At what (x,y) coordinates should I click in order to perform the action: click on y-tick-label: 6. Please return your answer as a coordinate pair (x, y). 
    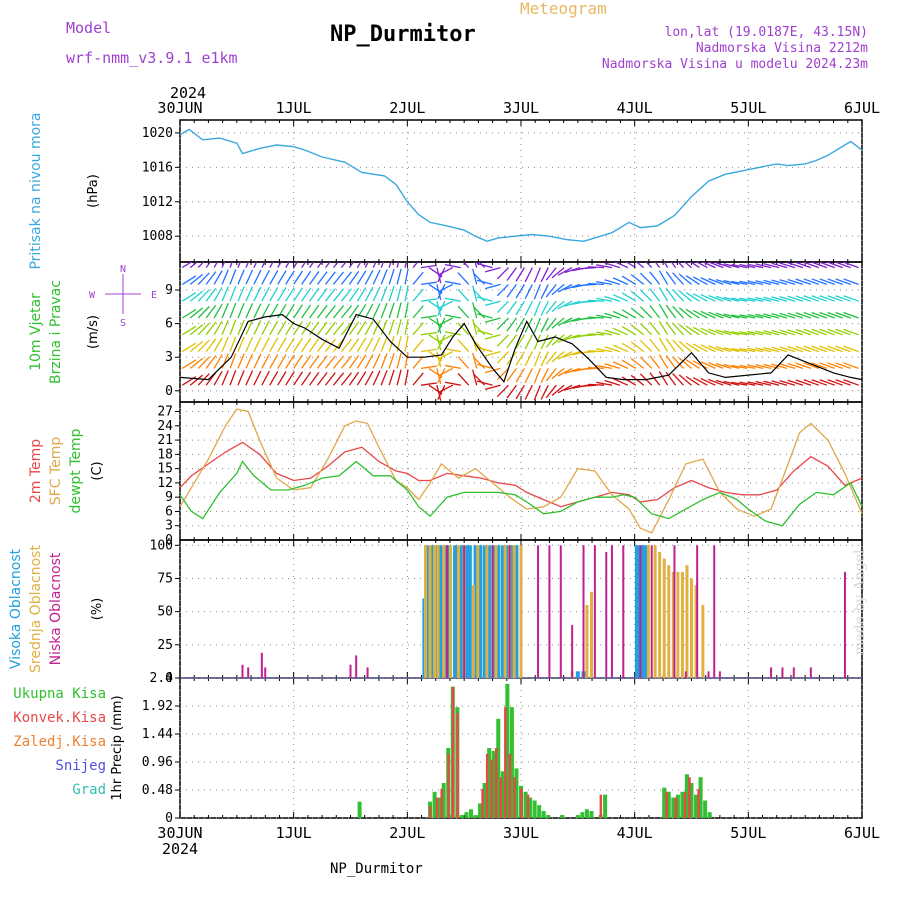
    Looking at the image, I should click on (169, 324).